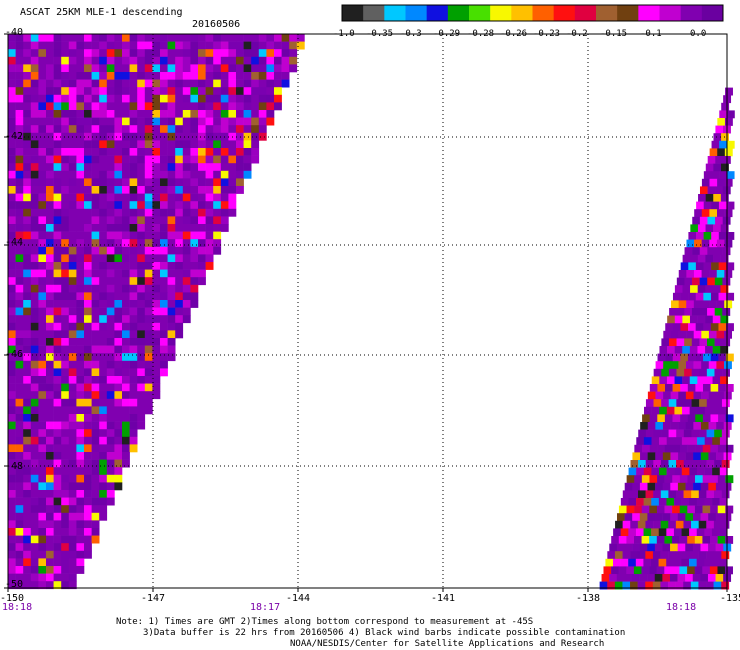 This screenshot has width=740, height=650. I want to click on time-label: 18:18, so click(681, 607).